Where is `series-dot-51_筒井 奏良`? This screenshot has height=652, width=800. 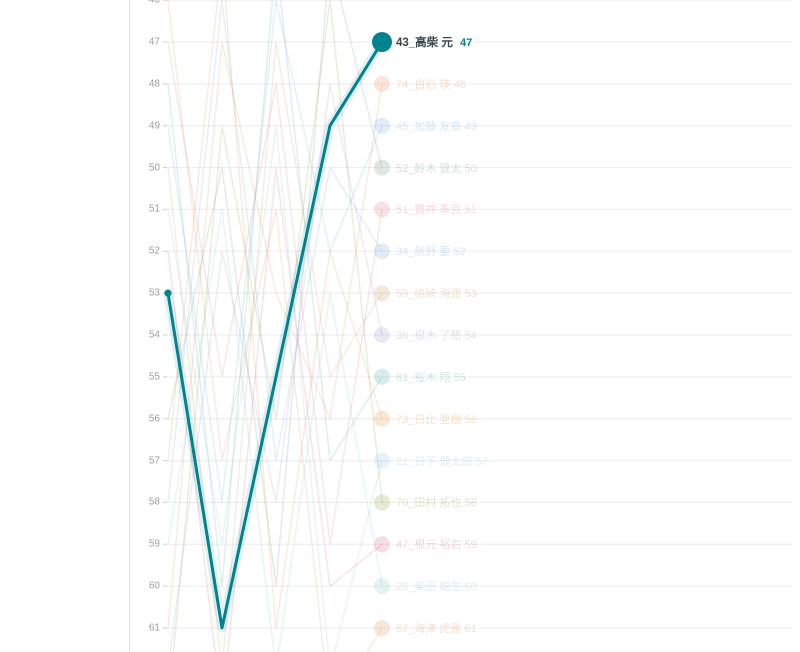
series-dot-51_筒井 奏良 is located at coordinates (382, 209).